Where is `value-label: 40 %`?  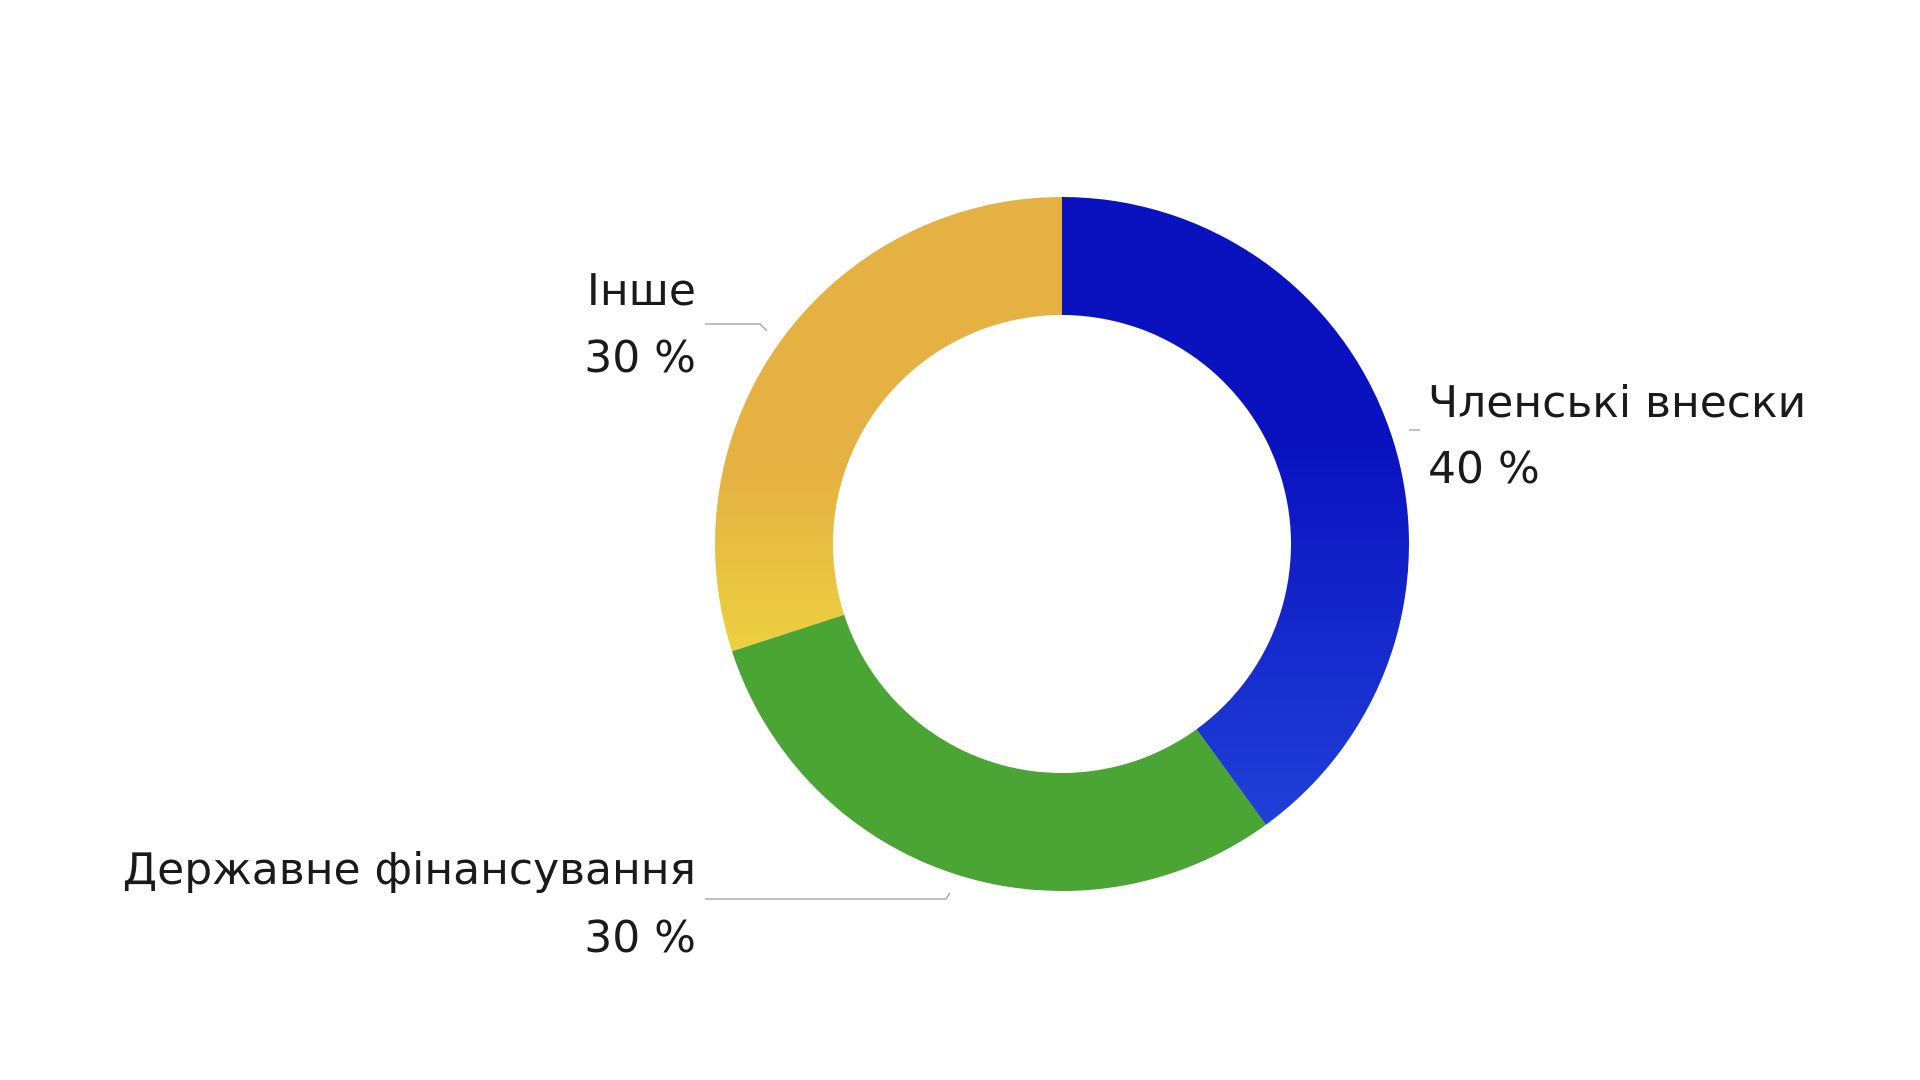 value-label: 40 % is located at coordinates (1484, 468).